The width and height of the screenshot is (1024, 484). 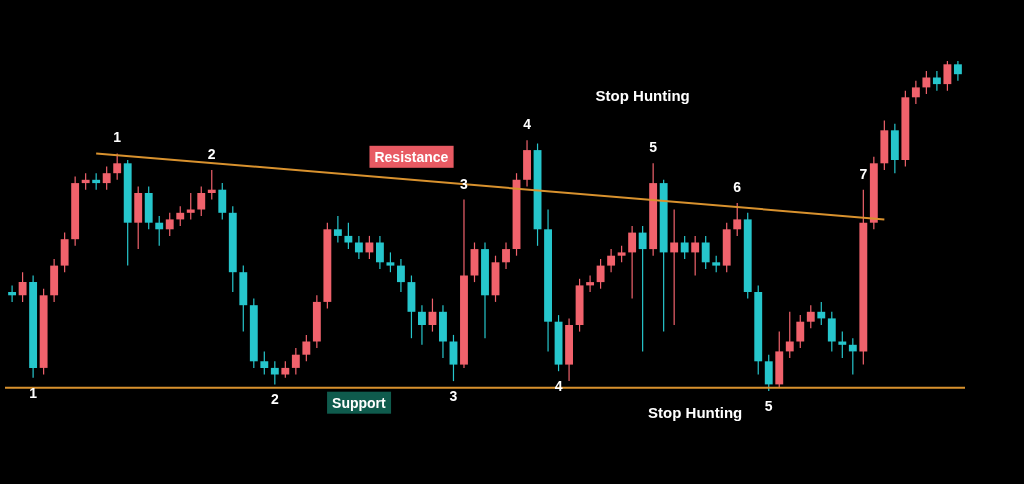 What do you see at coordinates (695, 412) in the screenshot?
I see `text: Stop Hunting` at bounding box center [695, 412].